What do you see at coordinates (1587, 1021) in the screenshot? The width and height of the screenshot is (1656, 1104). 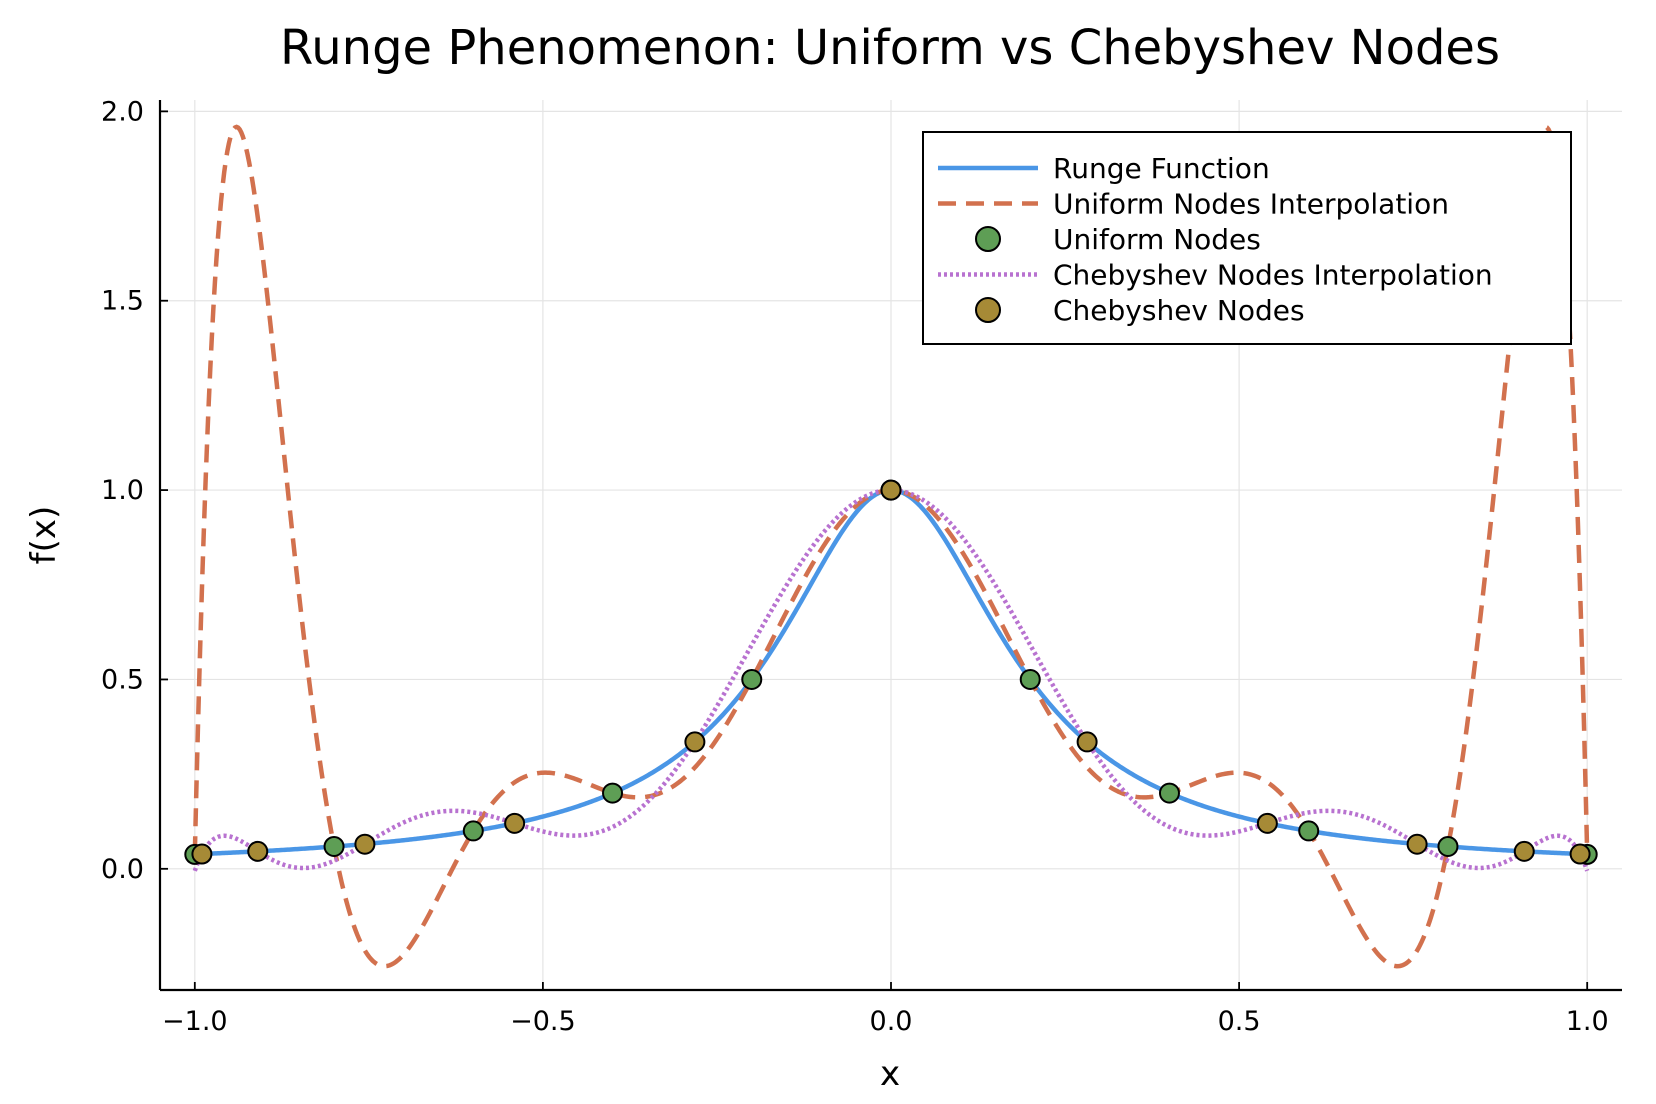 I see `x-tick-label: 1.0` at bounding box center [1587, 1021].